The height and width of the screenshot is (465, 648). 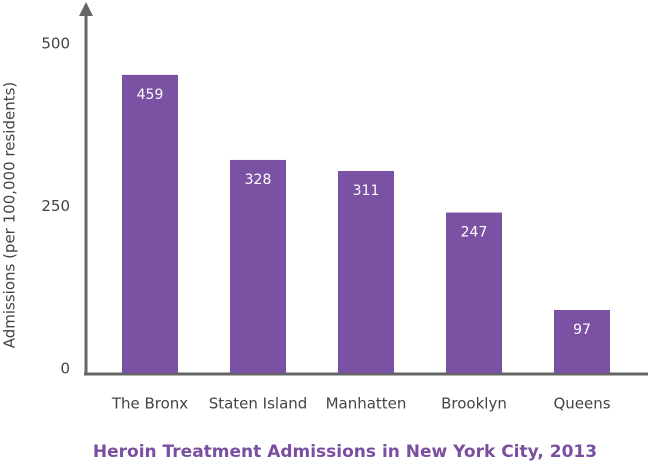 I want to click on value-label: 247, so click(x=474, y=233).